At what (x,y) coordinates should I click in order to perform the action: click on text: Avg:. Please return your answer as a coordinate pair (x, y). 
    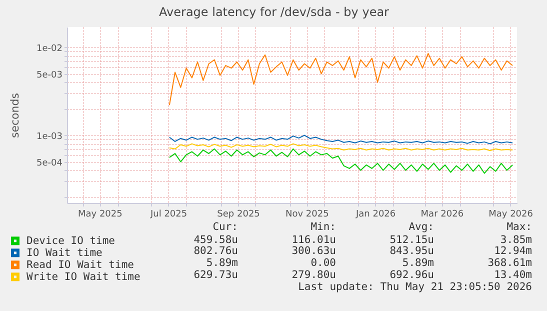
    Looking at the image, I should click on (421, 227).